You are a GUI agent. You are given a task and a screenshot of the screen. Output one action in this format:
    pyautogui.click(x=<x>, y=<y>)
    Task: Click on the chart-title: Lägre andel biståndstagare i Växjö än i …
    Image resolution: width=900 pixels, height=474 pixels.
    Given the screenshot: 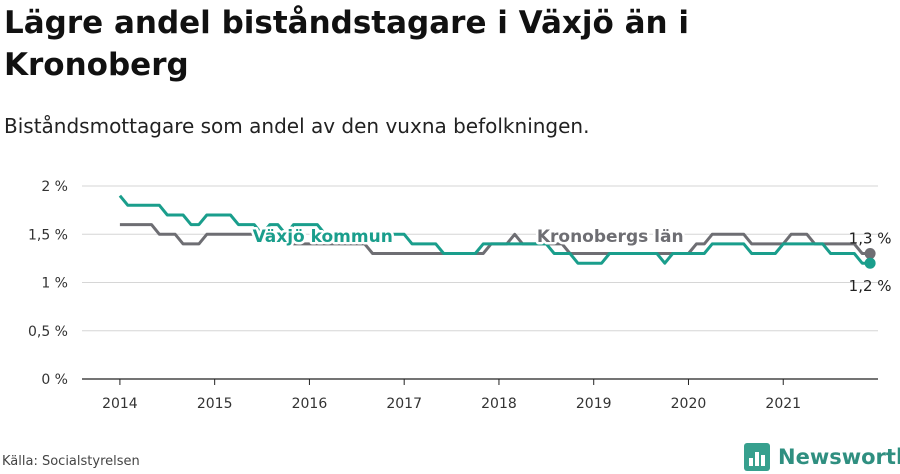 What is the action you would take?
    pyautogui.click(x=347, y=44)
    